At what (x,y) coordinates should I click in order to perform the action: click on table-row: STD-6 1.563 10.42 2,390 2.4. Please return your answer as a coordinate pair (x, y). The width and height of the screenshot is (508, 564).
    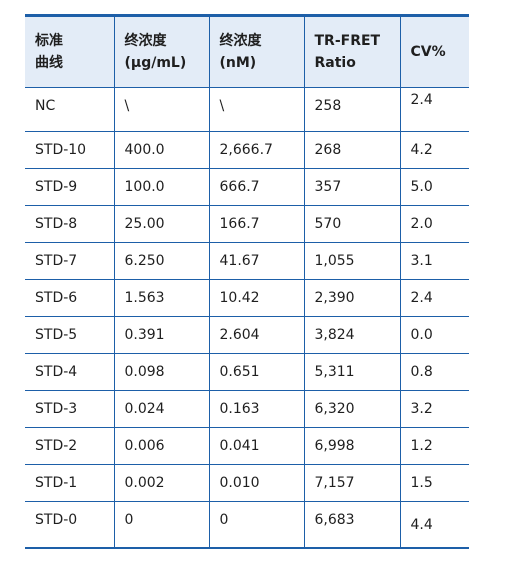
    Looking at the image, I should click on (247, 298).